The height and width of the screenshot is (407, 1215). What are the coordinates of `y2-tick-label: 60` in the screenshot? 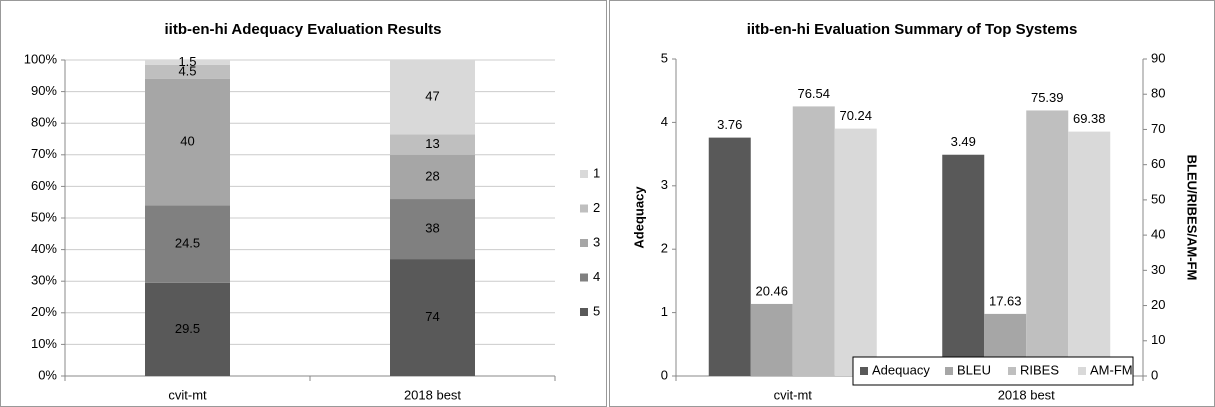 It's located at (1158, 163).